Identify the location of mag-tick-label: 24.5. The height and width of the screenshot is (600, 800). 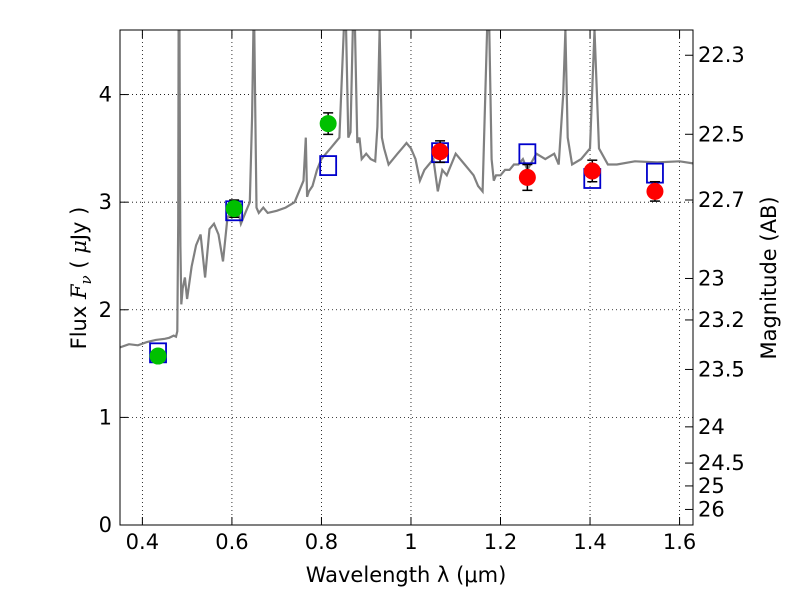
(721, 463).